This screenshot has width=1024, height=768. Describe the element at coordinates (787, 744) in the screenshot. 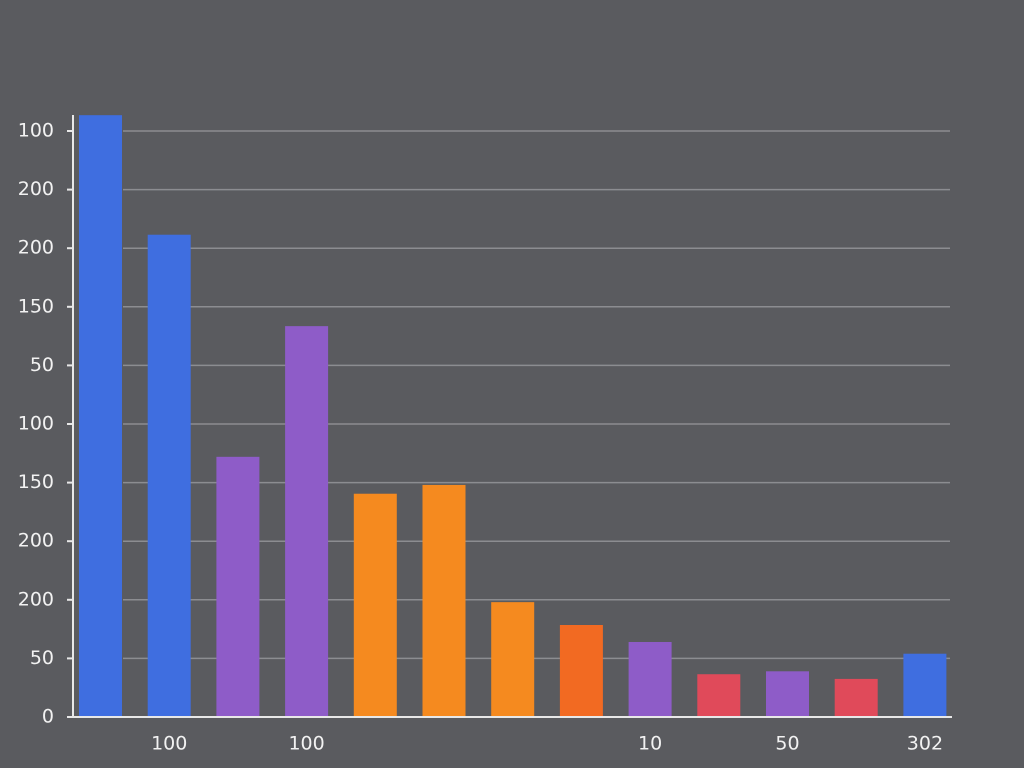

I see `x-tick-label: 50` at that location.